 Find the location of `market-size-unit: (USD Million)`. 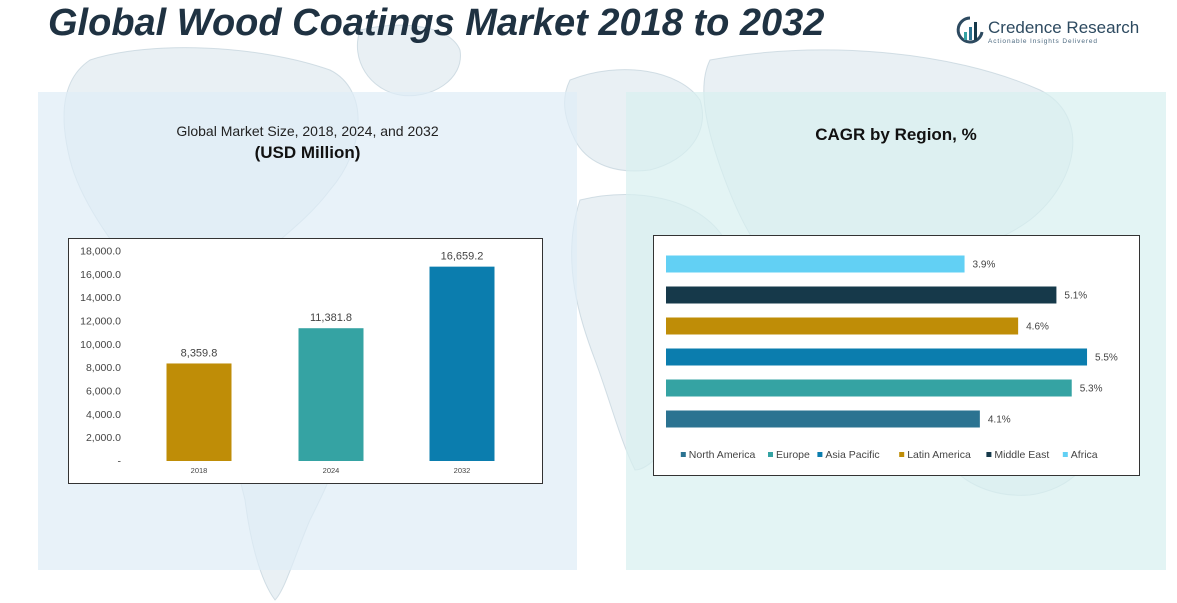

market-size-unit: (USD Million) is located at coordinates (307, 152).